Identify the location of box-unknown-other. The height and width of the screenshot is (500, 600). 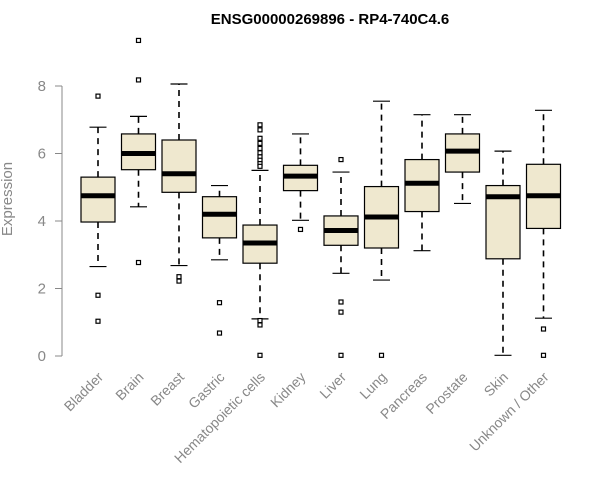
(543, 233).